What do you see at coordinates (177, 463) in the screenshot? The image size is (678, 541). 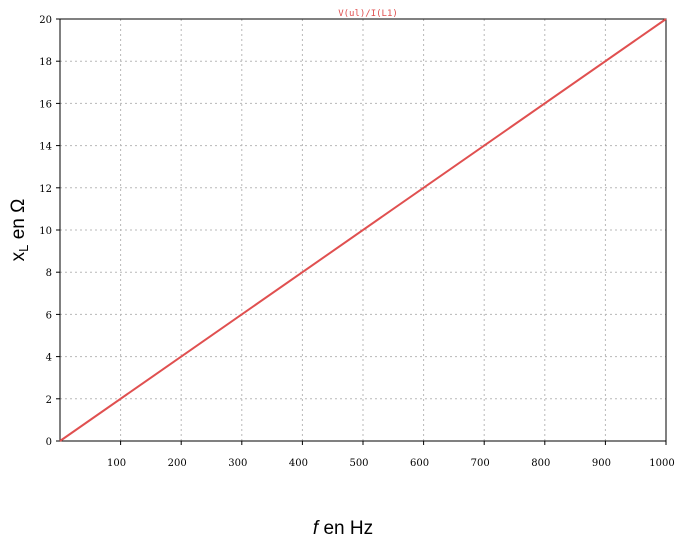 I see `x-tick-label: 200` at bounding box center [177, 463].